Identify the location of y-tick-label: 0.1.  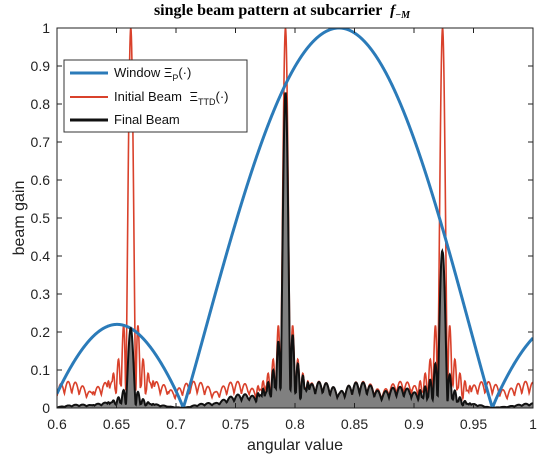
(41, 370).